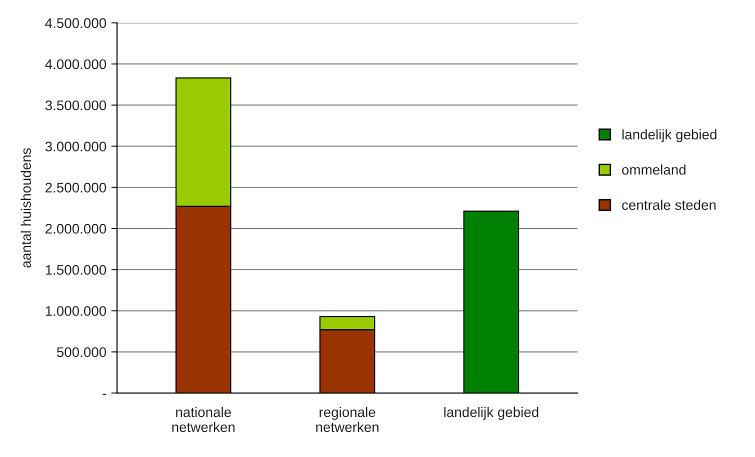 Image resolution: width=755 pixels, height=457 pixels. What do you see at coordinates (81, 352) in the screenshot?
I see `y-tick-label: 500.000` at bounding box center [81, 352].